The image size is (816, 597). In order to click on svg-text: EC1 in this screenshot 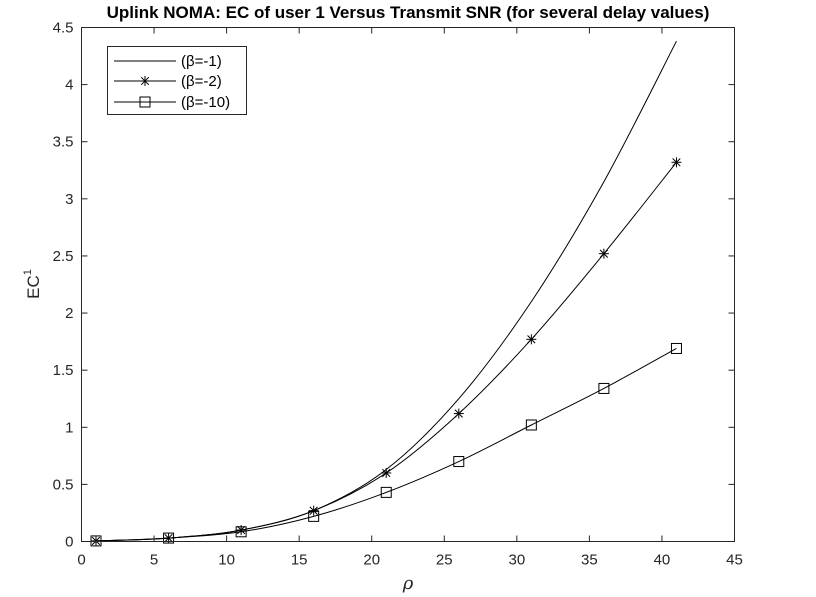, I will do `click(32, 284)`.